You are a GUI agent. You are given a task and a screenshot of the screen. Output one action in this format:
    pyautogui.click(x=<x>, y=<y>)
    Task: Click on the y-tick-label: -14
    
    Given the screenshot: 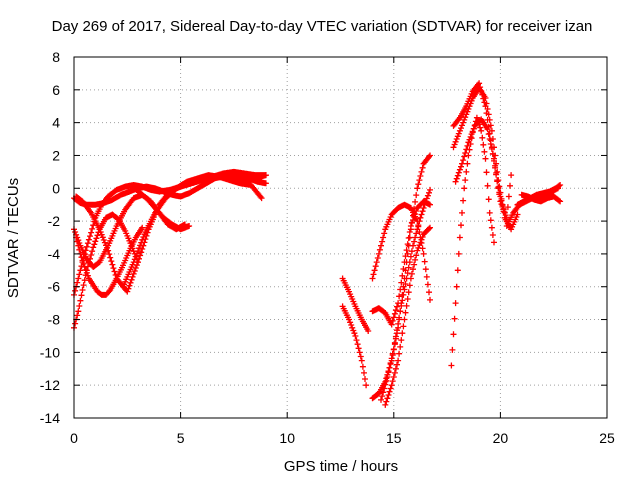 What is the action you would take?
    pyautogui.click(x=50, y=418)
    